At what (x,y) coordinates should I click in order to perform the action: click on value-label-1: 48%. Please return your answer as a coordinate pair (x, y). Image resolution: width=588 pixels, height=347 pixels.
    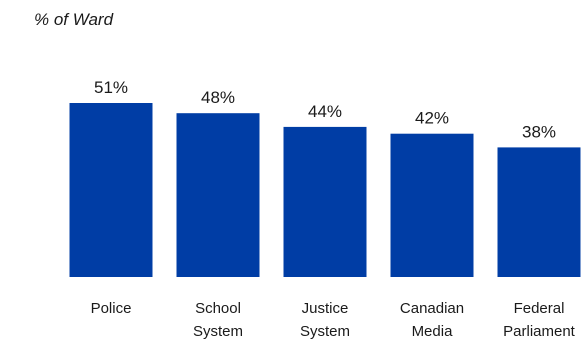
    Looking at the image, I should click on (218, 97).